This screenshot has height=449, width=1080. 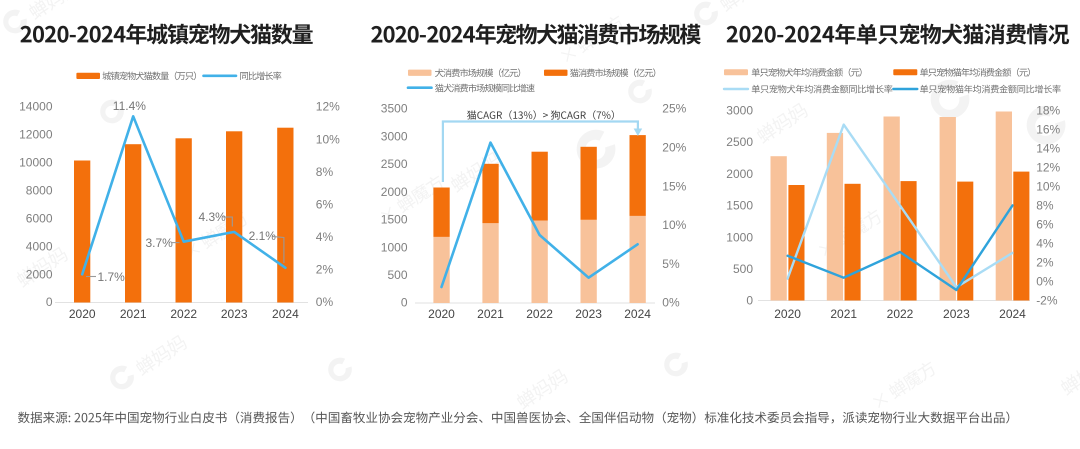 I want to click on svg-text: 8000, so click(x=39, y=191).